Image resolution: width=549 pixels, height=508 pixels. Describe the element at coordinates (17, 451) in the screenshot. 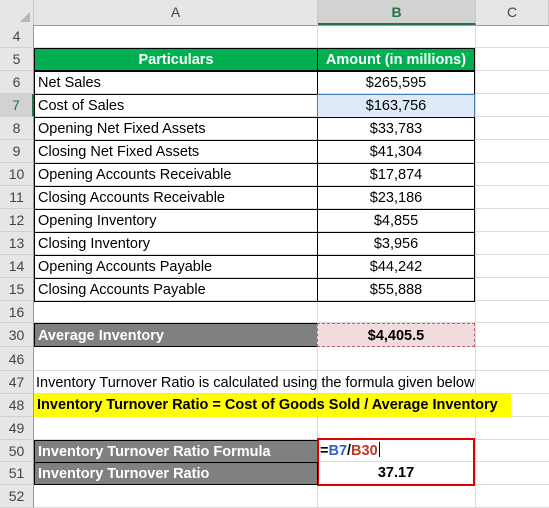

I see `row-header-50: 50` at that location.